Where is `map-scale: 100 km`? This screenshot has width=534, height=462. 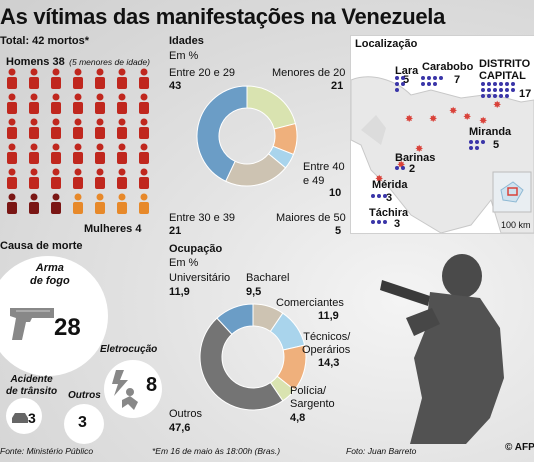 map-scale: 100 km is located at coordinates (516, 225).